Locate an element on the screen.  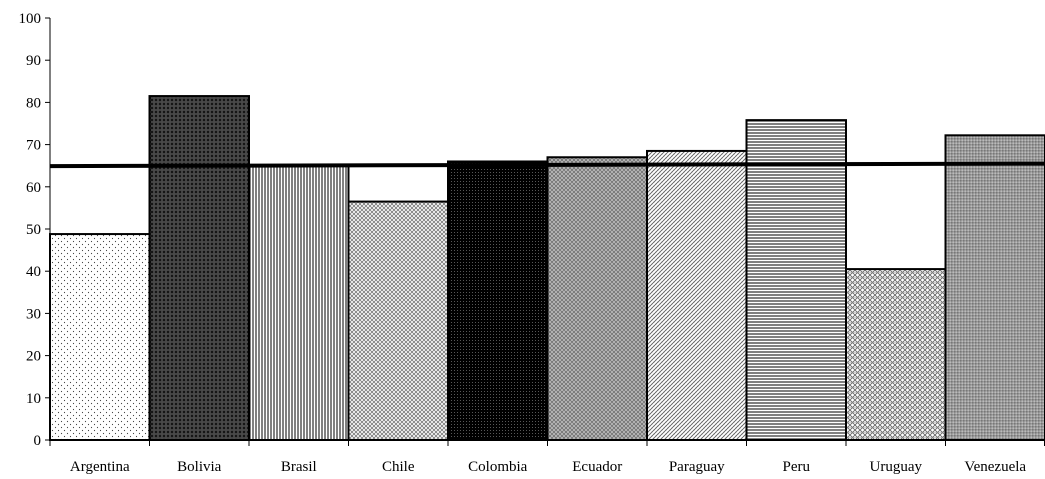
y-axis: 0 10 20 30 40 50 60 70 80 90 100 is located at coordinates (35, 230).